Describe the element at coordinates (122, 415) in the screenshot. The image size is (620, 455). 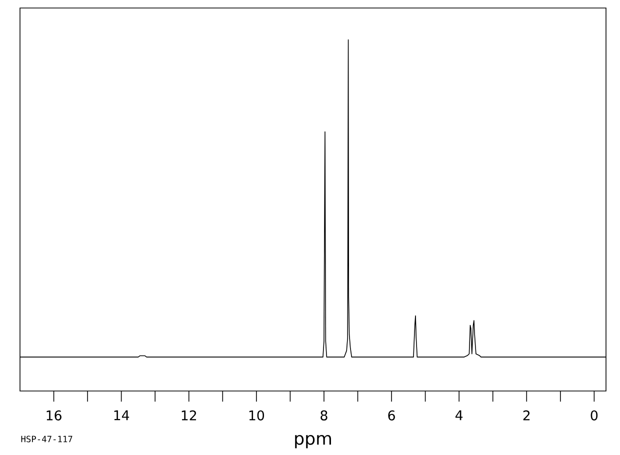
I see `x-tick-label: 14` at that location.